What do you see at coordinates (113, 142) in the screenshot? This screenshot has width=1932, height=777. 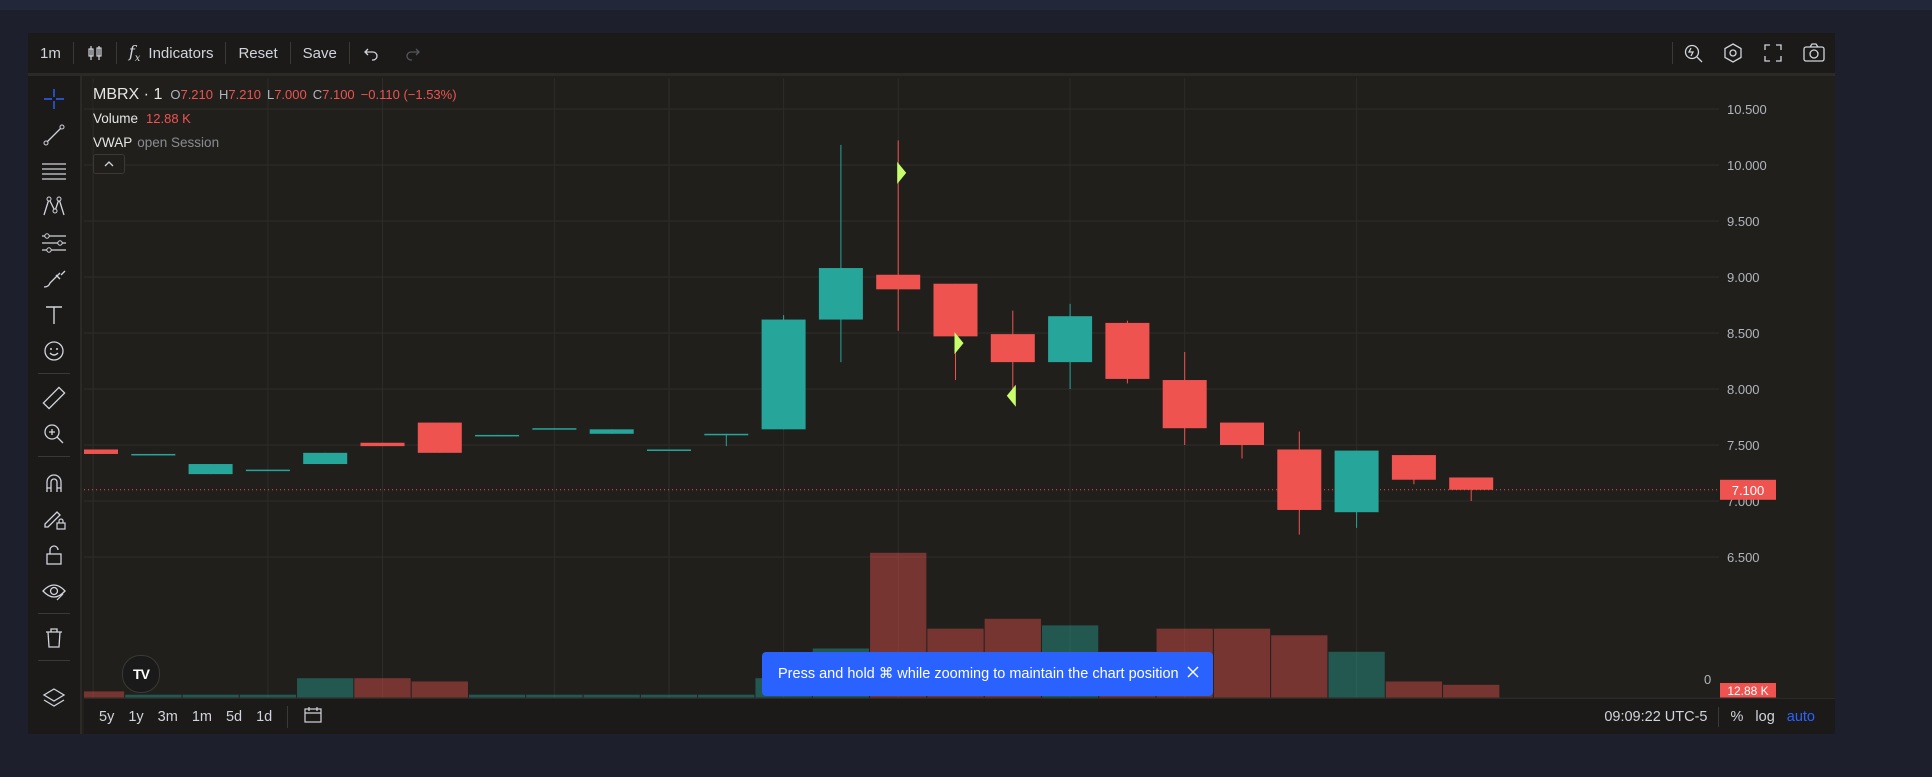 I see `legend-vwap-label: VWAP` at bounding box center [113, 142].